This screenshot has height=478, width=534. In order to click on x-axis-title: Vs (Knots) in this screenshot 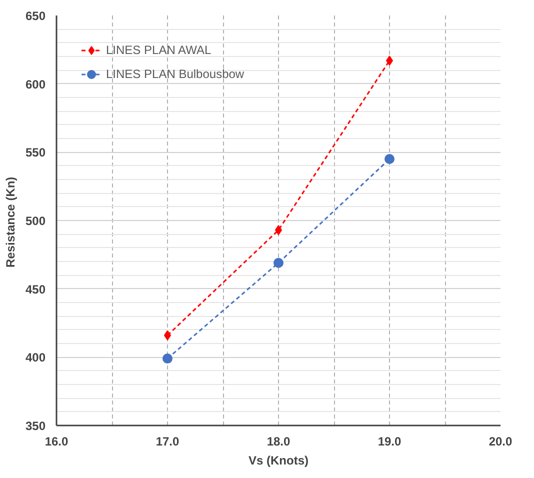, I will do `click(278, 461)`.